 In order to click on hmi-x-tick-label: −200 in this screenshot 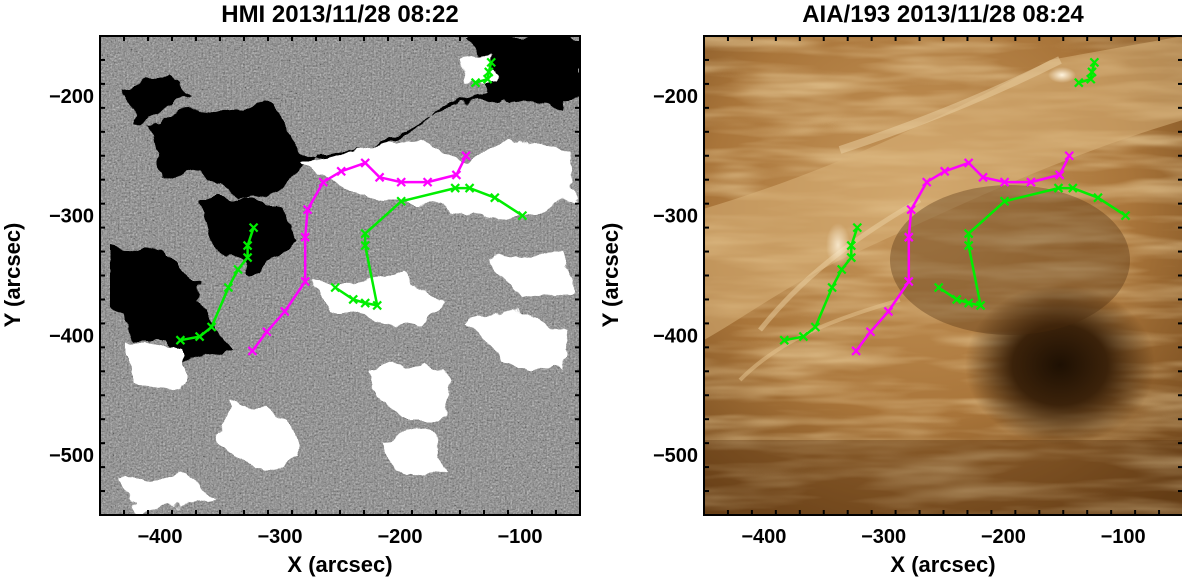, I will do `click(399, 537)`.